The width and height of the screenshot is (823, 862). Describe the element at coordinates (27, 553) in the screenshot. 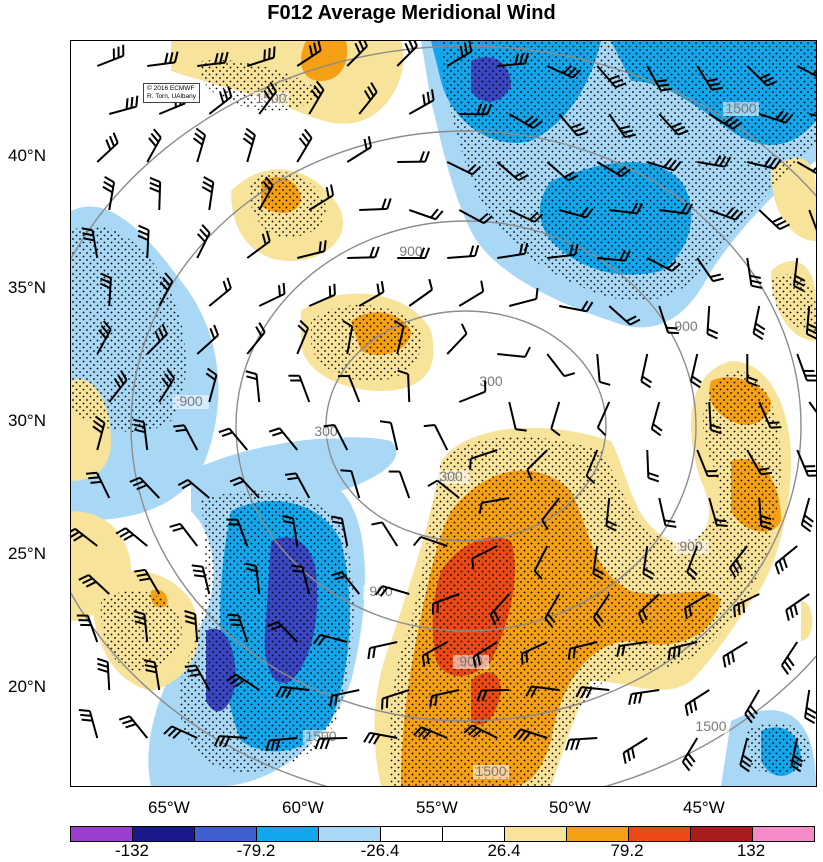

I see `lat-label-25n: 25°N` at that location.